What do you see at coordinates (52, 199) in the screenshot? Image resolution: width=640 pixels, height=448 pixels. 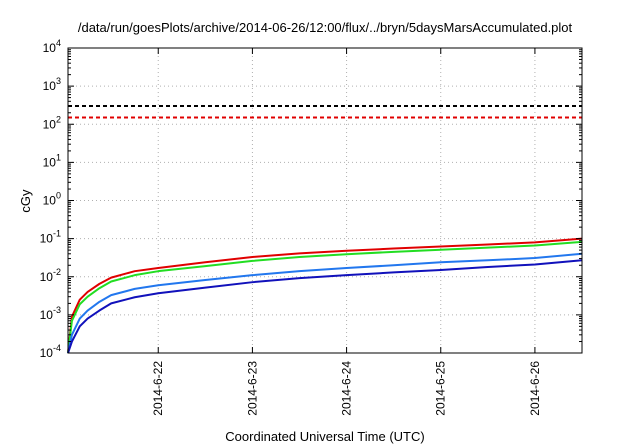 I see `y-tick-label: 10⁰` at bounding box center [52, 199].